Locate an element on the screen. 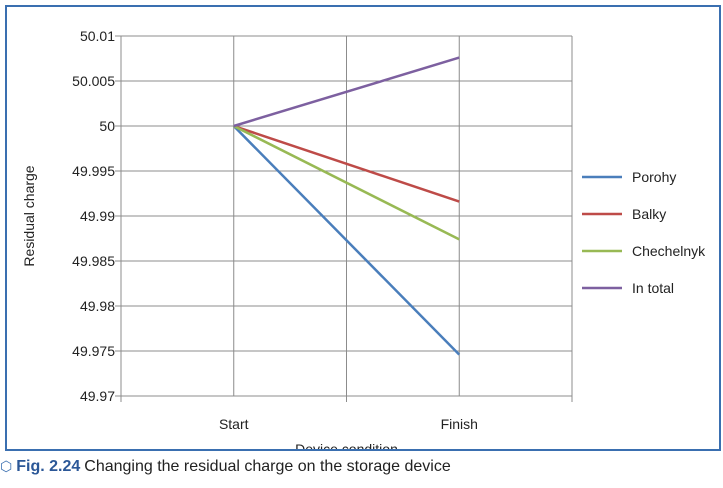  caption-figure-number: Fig. 2.24 is located at coordinates (48, 466).